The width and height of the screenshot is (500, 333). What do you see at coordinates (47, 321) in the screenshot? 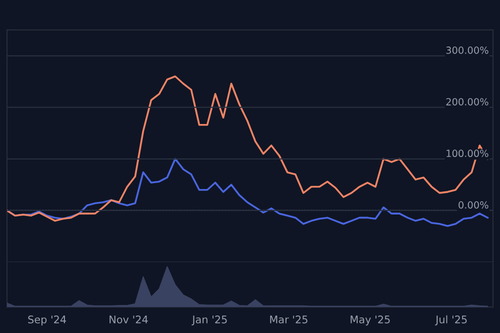
I see `x-tick-label: Sep '24` at bounding box center [47, 321].